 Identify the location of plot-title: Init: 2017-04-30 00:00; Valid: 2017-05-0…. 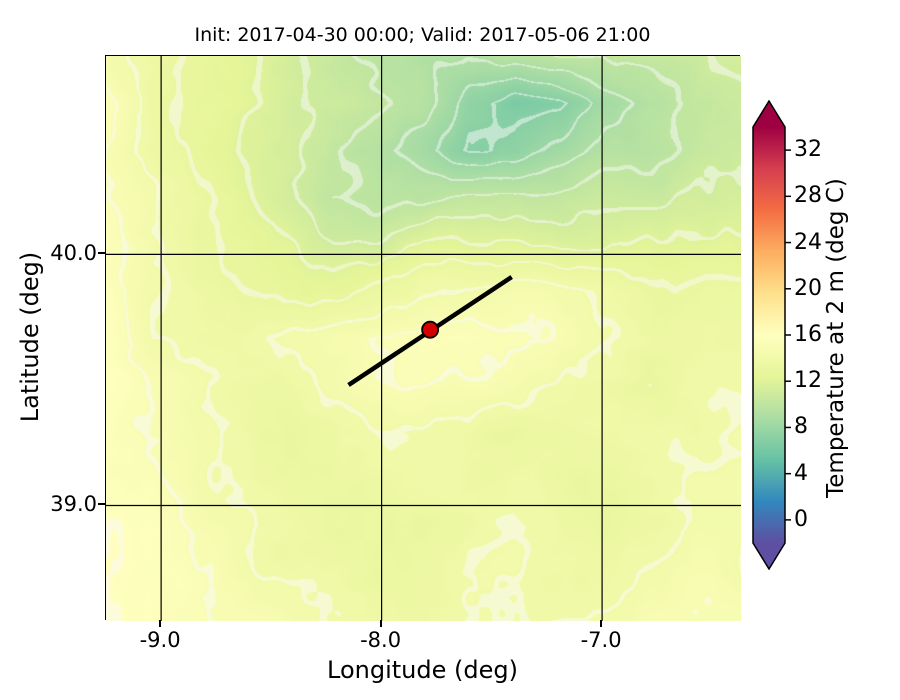
(422, 35).